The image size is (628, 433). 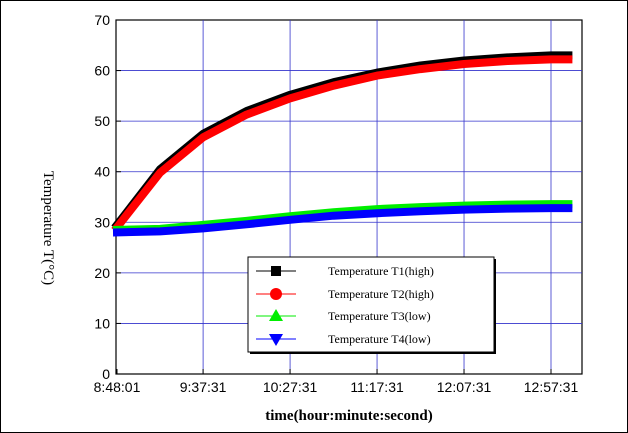 I want to click on x-tick-label: 12:57:31, so click(x=551, y=387).